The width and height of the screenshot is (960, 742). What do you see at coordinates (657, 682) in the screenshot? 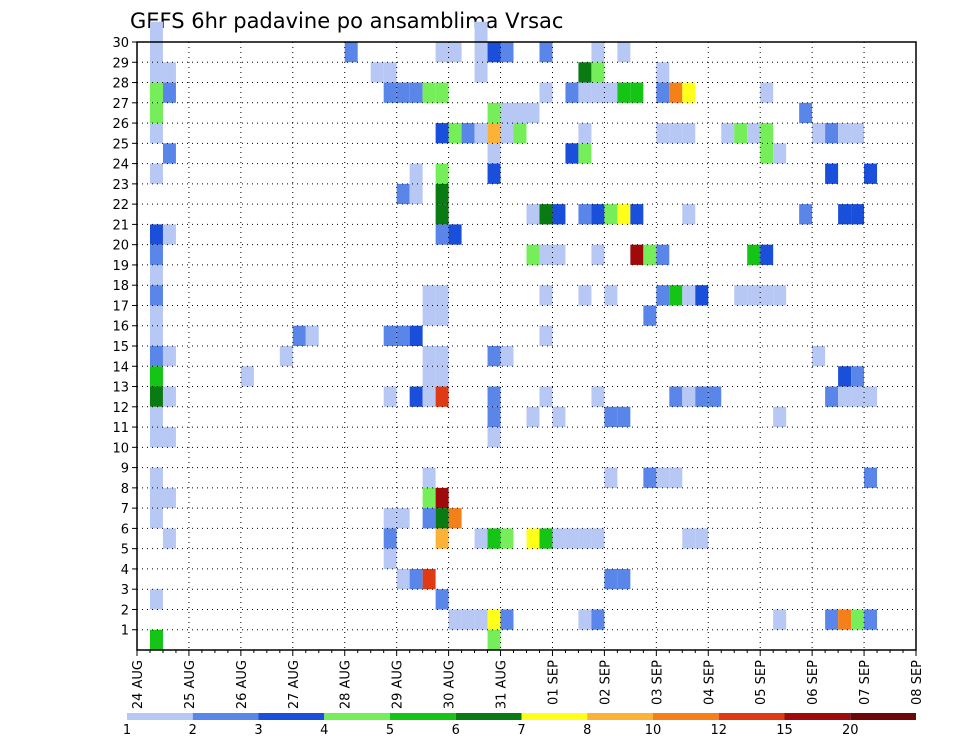
I see `x-tick-label: 03 SEP` at bounding box center [657, 682].